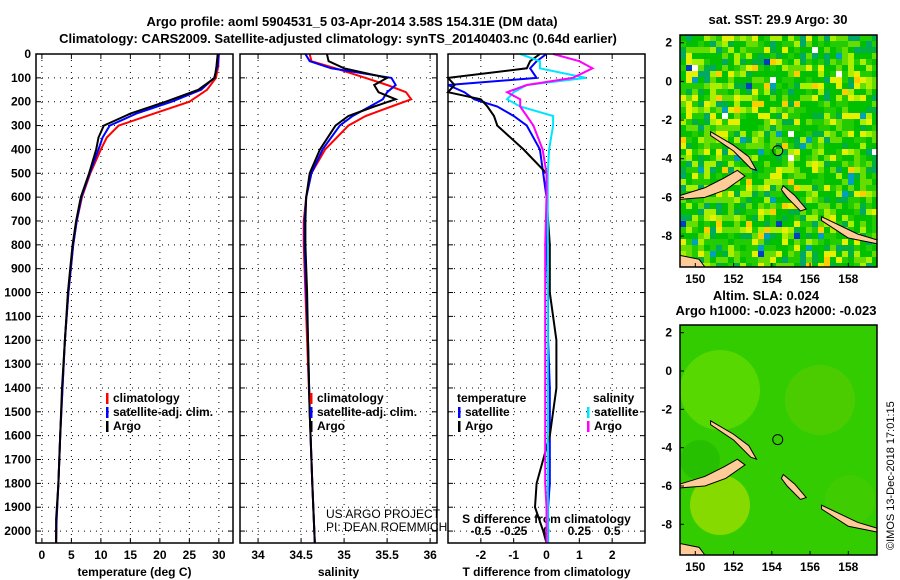 Image resolution: width=900 pixels, height=580 pixels. I want to click on x2-tick-label: -0.5, so click(480, 531).